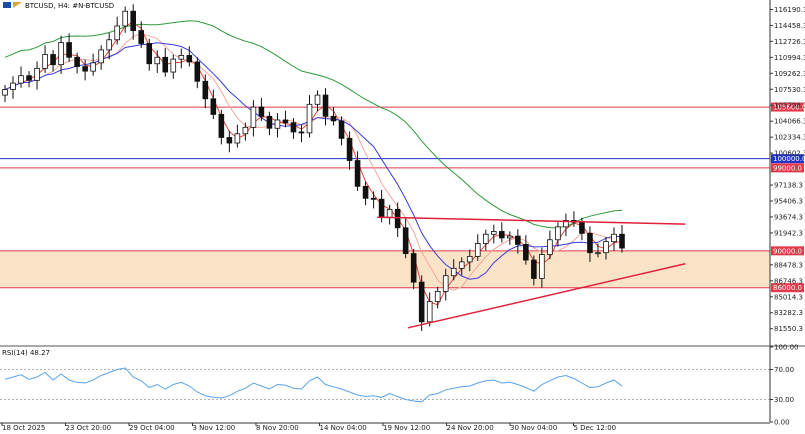 The height and width of the screenshot is (434, 805). What do you see at coordinates (784, 370) in the screenshot?
I see `rsi-axis-label: 70.00` at bounding box center [784, 370].